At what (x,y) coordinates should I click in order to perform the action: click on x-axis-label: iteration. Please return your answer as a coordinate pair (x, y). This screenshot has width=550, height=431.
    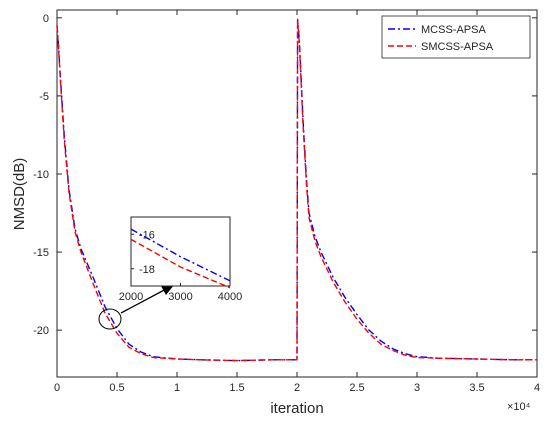
    Looking at the image, I should click on (296, 408).